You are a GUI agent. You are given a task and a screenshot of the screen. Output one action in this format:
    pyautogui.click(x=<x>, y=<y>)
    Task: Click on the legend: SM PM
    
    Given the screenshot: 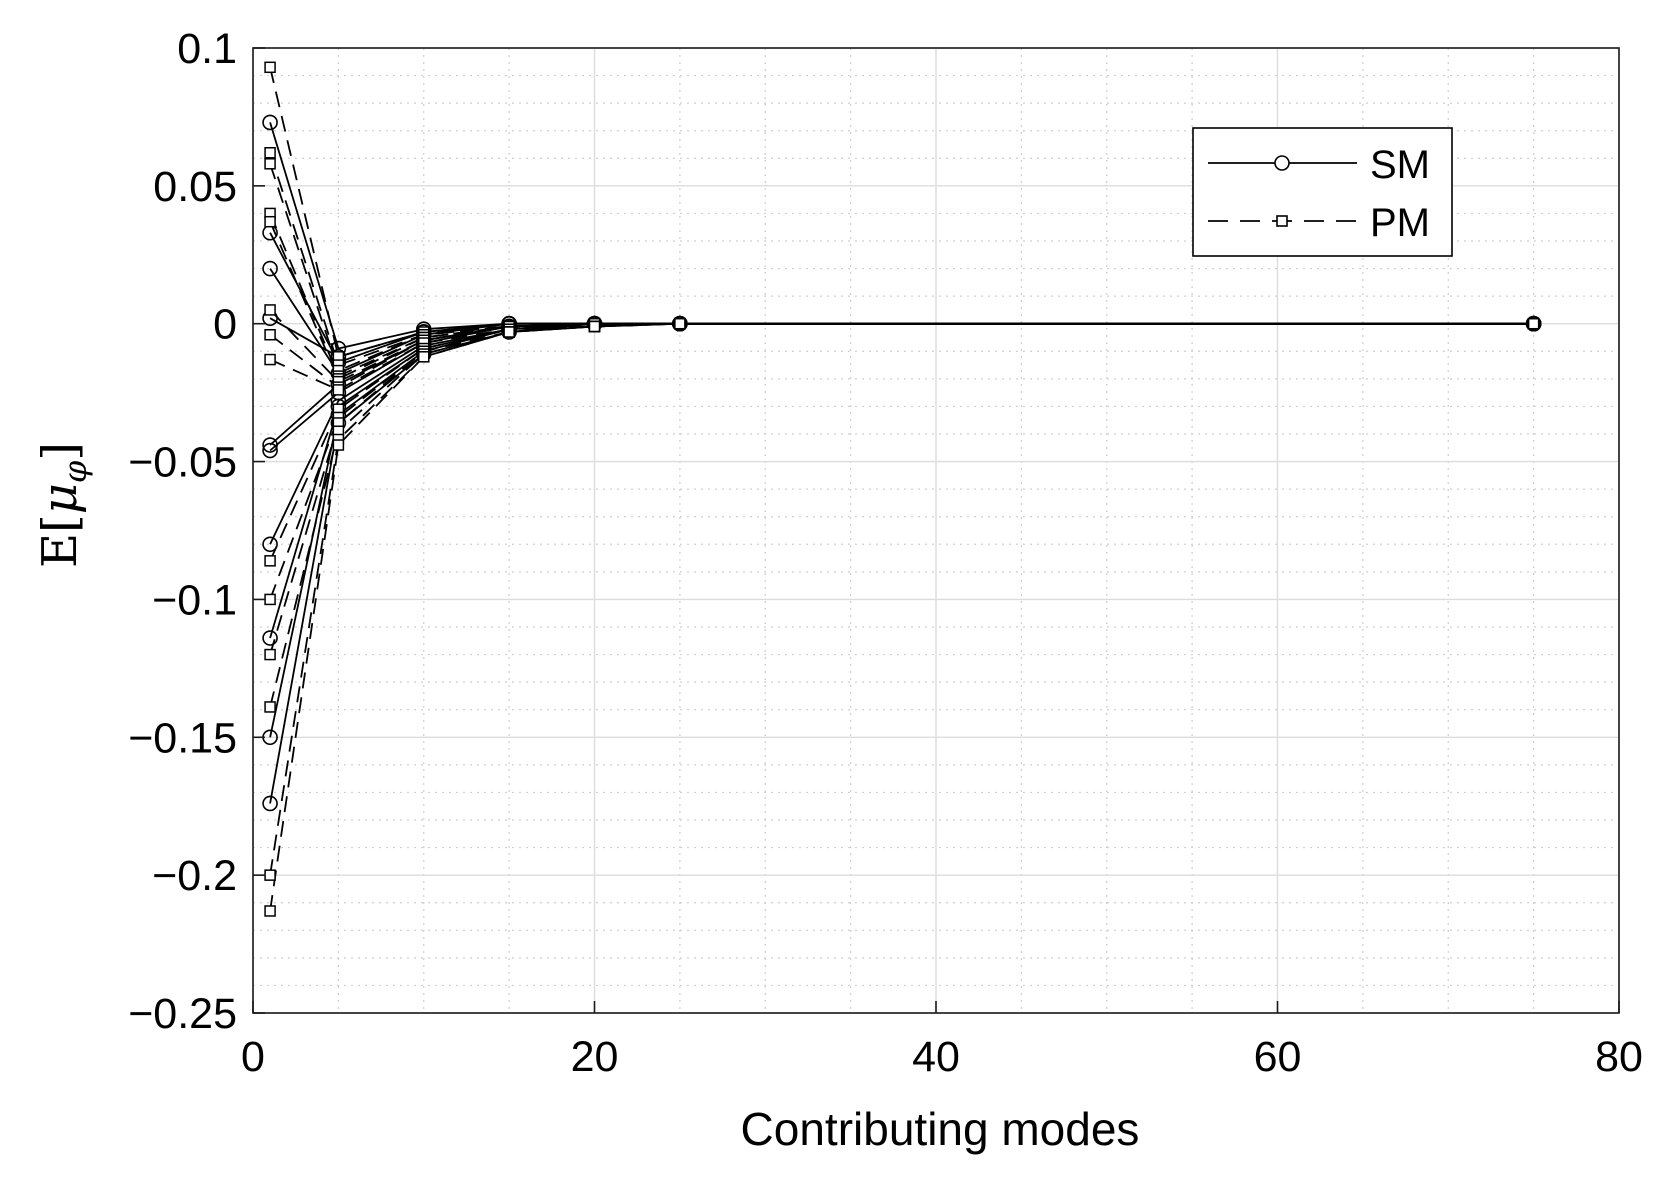 What is the action you would take?
    pyautogui.click(x=1322, y=192)
    